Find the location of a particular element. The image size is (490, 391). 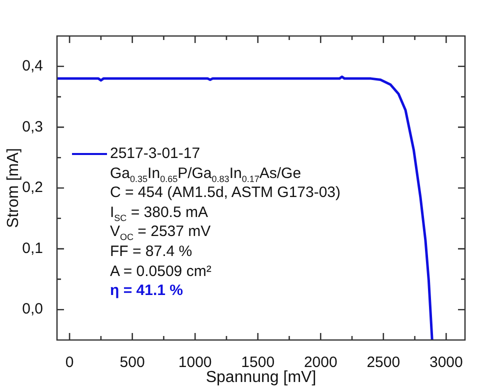

annotation: C = 454 (AM1.5d, ASTM G173-03) is located at coordinates (225, 193).